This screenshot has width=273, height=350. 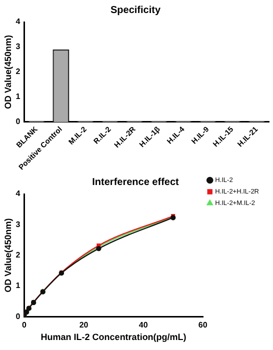 I want to click on chart-title: Specificity, so click(x=135, y=10).